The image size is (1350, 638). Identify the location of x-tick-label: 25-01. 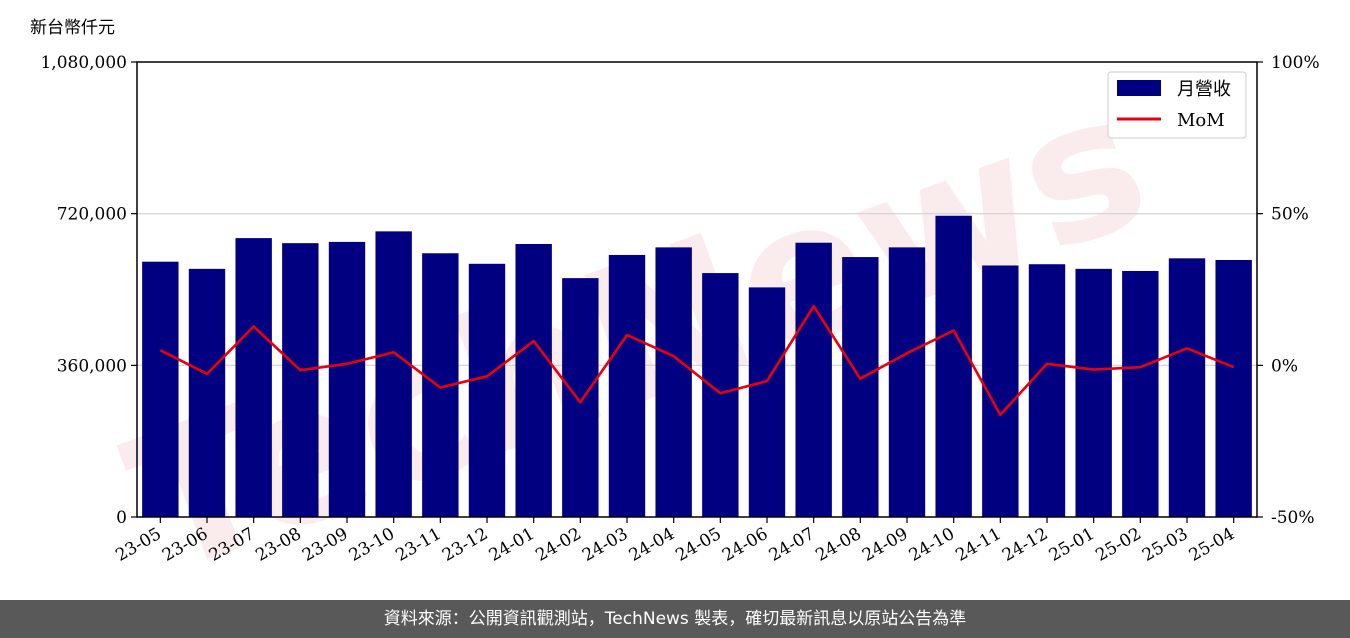
(1072, 545).